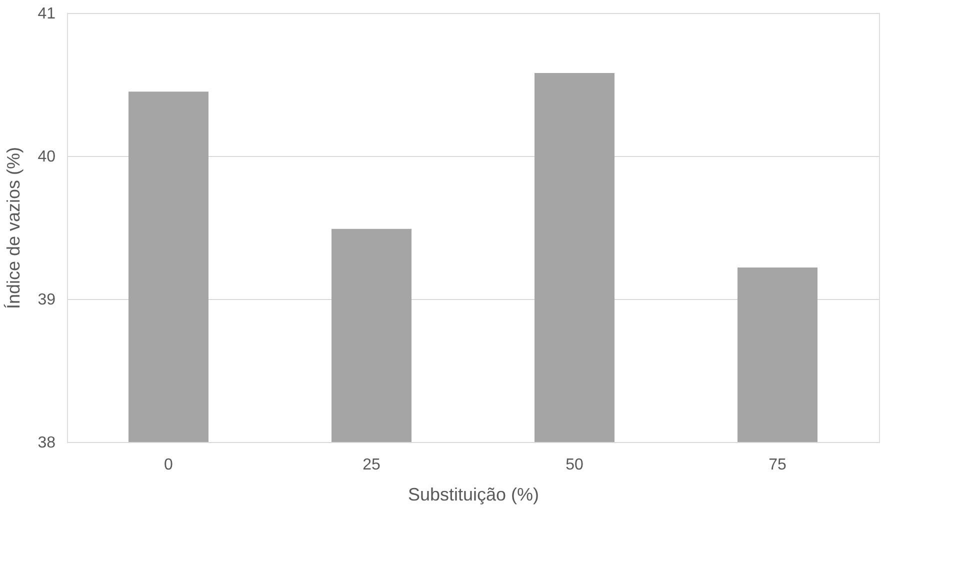 Image resolution: width=954 pixels, height=583 pixels. Describe the element at coordinates (47, 443) in the screenshot. I see `y-tick-label: 38` at that location.